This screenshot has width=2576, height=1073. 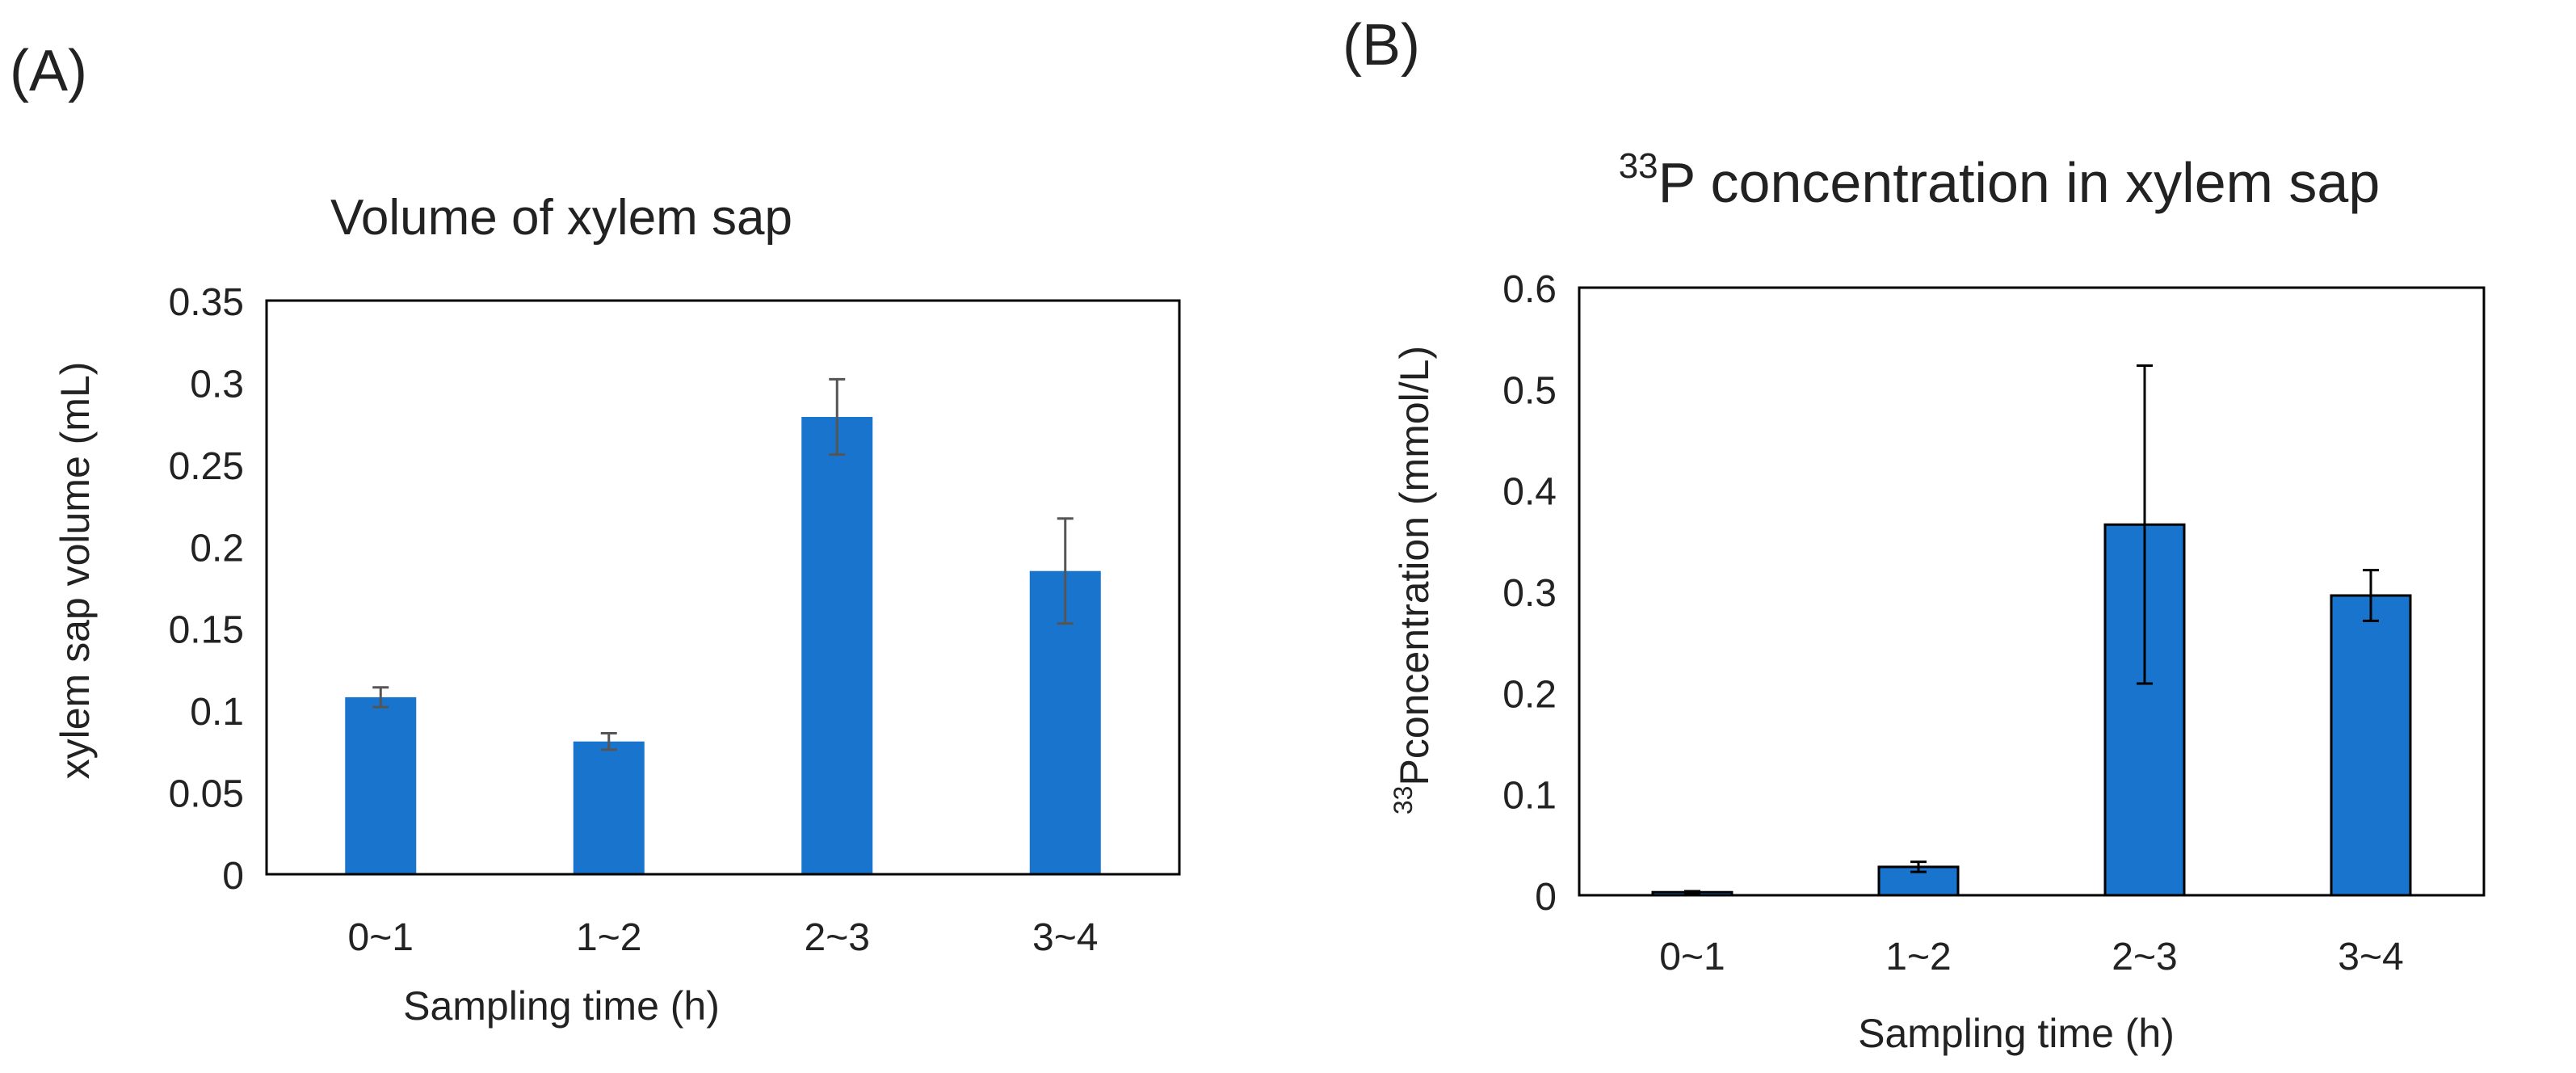 I want to click on panel-b-x-axis-label: Sampling time (h), so click(x=2016, y=1033).